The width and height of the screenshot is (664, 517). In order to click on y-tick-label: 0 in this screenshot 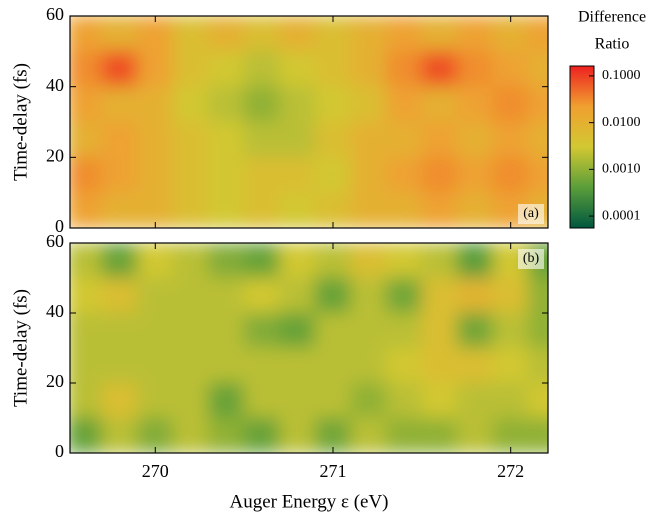, I will do `click(59, 451)`.